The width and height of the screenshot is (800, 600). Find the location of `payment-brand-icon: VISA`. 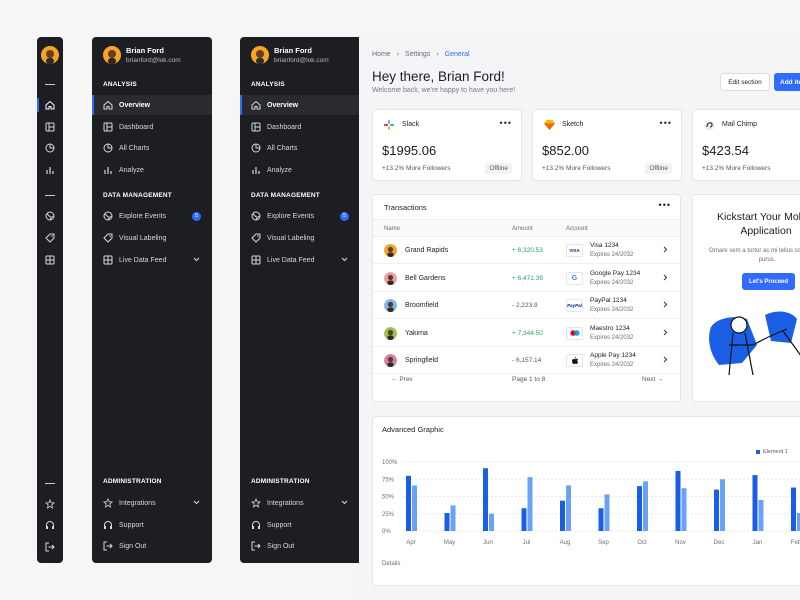

payment-brand-icon: VISA is located at coordinates (574, 250).